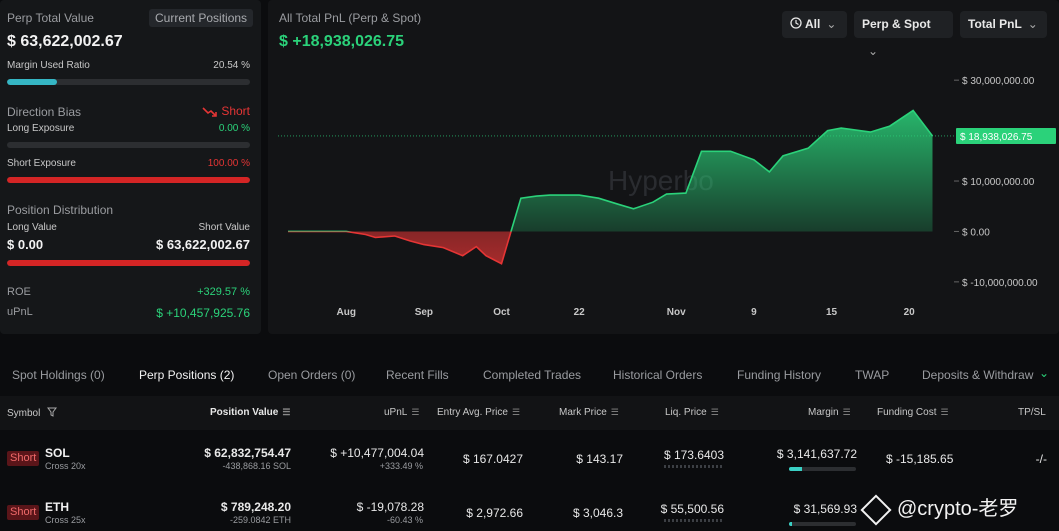 This screenshot has height=531, width=1059. I want to click on col-funding-label: Funding Cost, so click(907, 412).